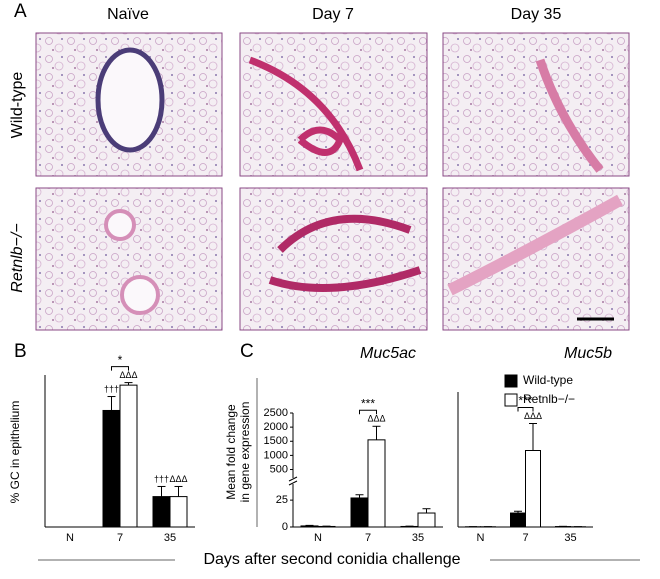  What do you see at coordinates (276, 441) in the screenshot?
I see `y-tick-label: 1500` at bounding box center [276, 441].